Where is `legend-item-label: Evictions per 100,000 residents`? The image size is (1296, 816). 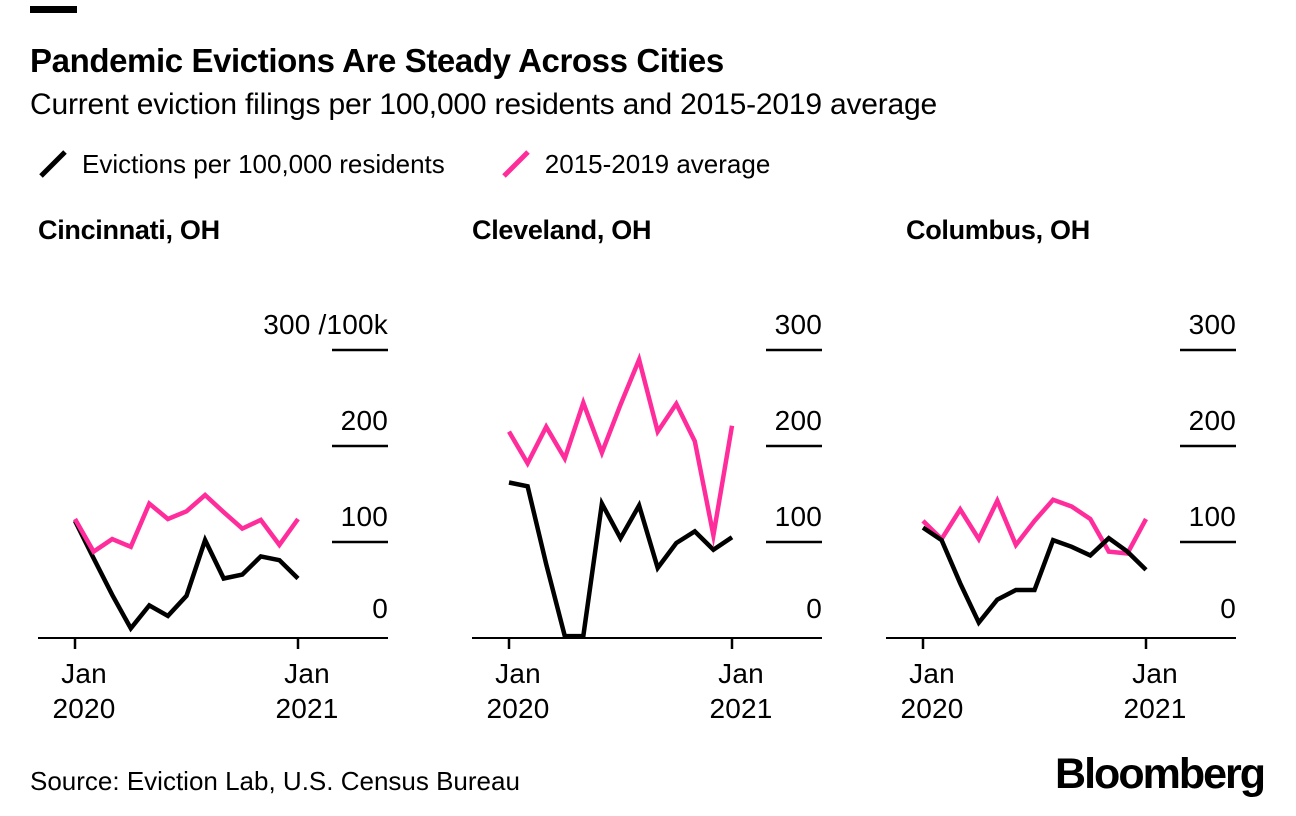
legend-item-label: Evictions per 100,000 residents is located at coordinates (263, 163).